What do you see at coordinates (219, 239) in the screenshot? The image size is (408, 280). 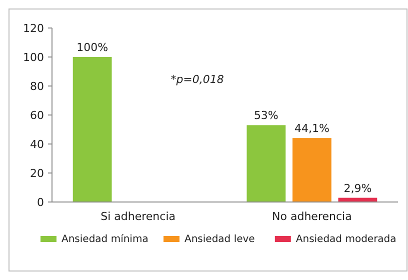 I see `legend-label: Ansiedad leve` at bounding box center [219, 239].